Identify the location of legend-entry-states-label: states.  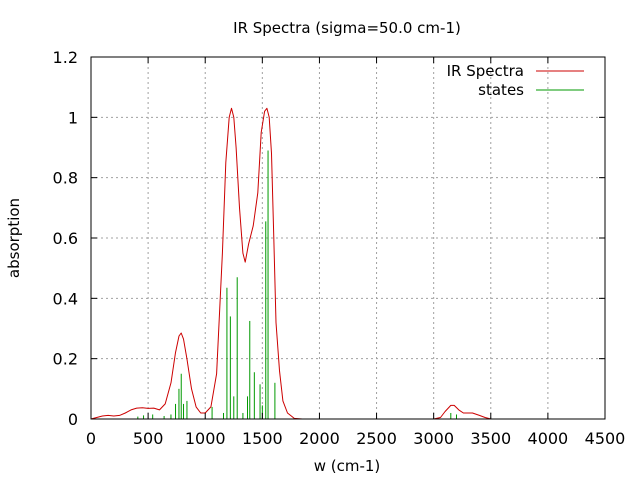
(501, 90).